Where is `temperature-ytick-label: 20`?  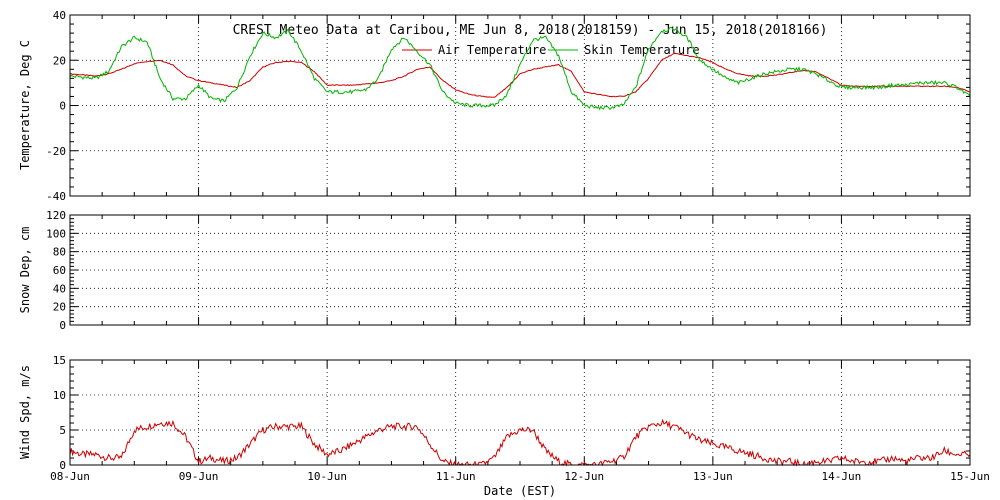 temperature-ytick-label: 20 is located at coordinates (59, 60).